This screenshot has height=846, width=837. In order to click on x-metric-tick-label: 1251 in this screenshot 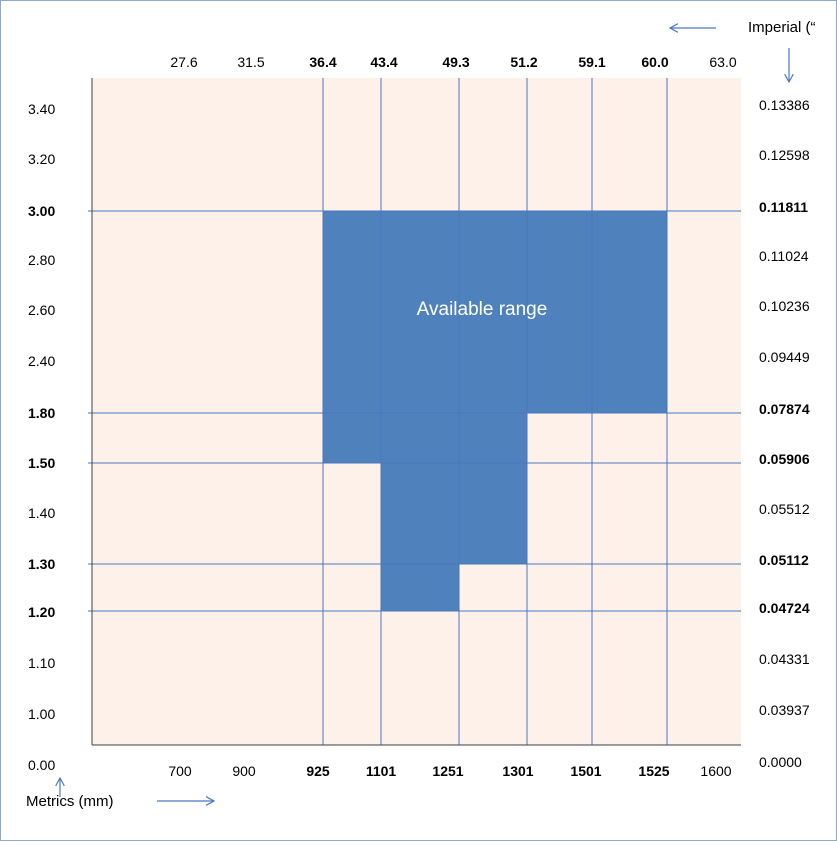, I will do `click(447, 771)`.